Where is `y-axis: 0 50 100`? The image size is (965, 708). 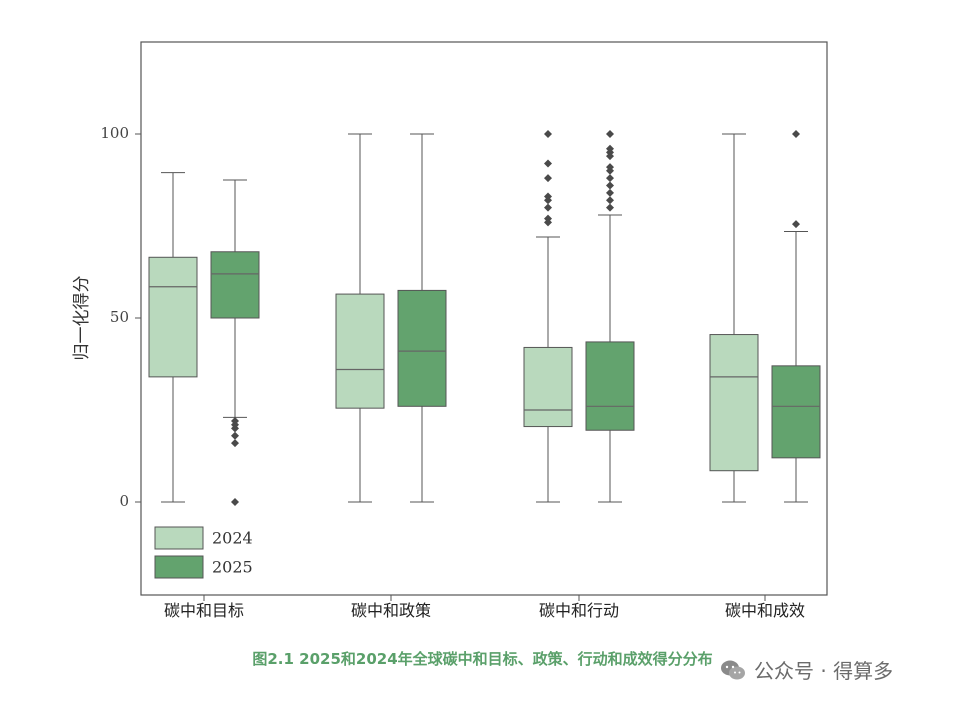
y-axis: 0 50 100 is located at coordinates (120, 317).